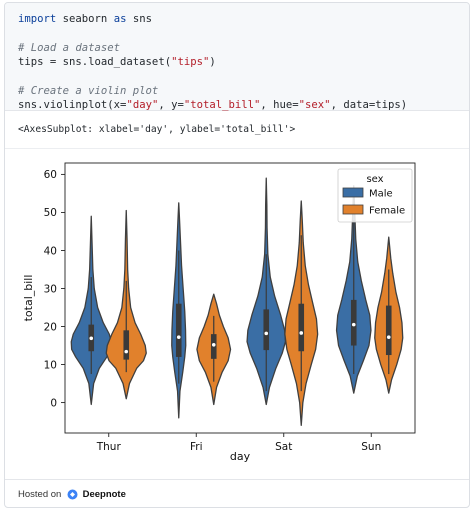 This screenshot has width=474, height=512. What do you see at coordinates (283, 447) in the screenshot?
I see `x-tick-label: Sat` at bounding box center [283, 447].